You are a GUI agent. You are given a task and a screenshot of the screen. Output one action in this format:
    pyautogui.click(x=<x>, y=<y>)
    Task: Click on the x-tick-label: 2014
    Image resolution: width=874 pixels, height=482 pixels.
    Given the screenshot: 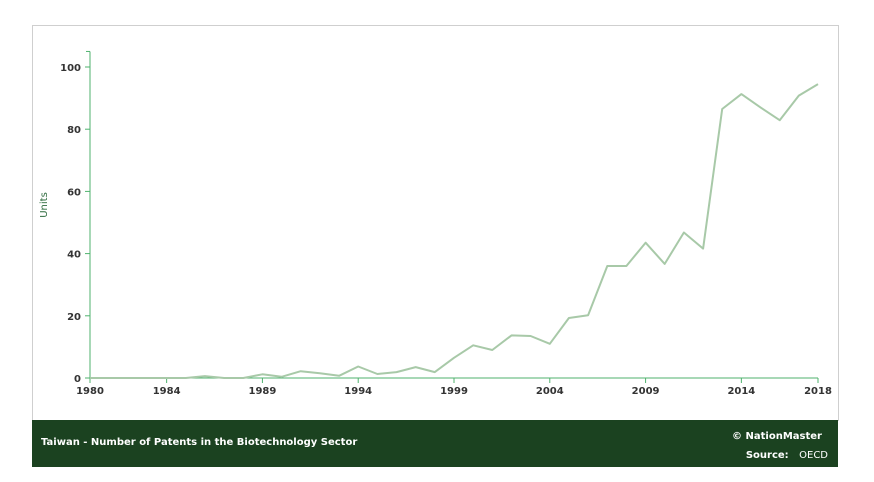 What is the action you would take?
    pyautogui.click(x=741, y=391)
    